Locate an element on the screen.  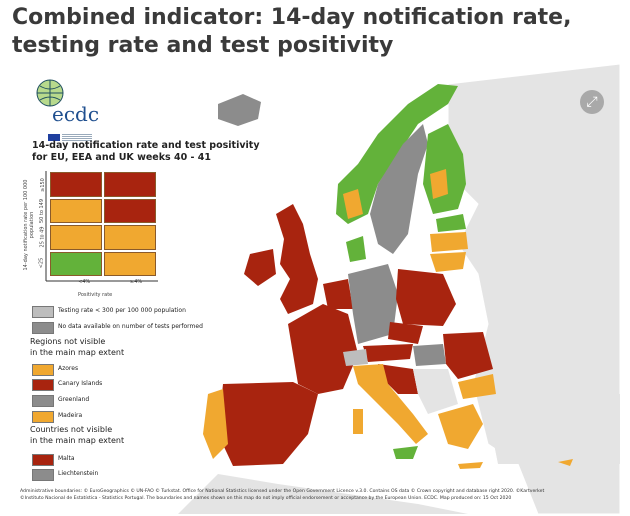
country-romania is located at coordinates (468, 355).